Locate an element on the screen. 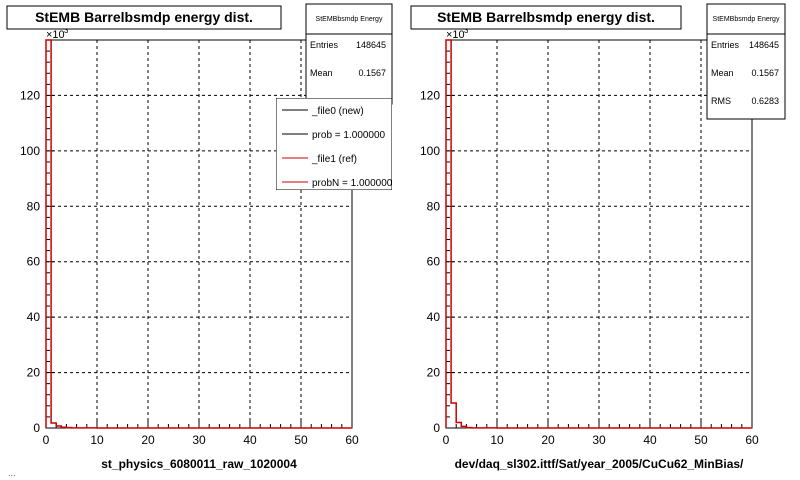 This screenshot has width=800, height=480. legend-label: prob = 1.000000 is located at coordinates (349, 135).